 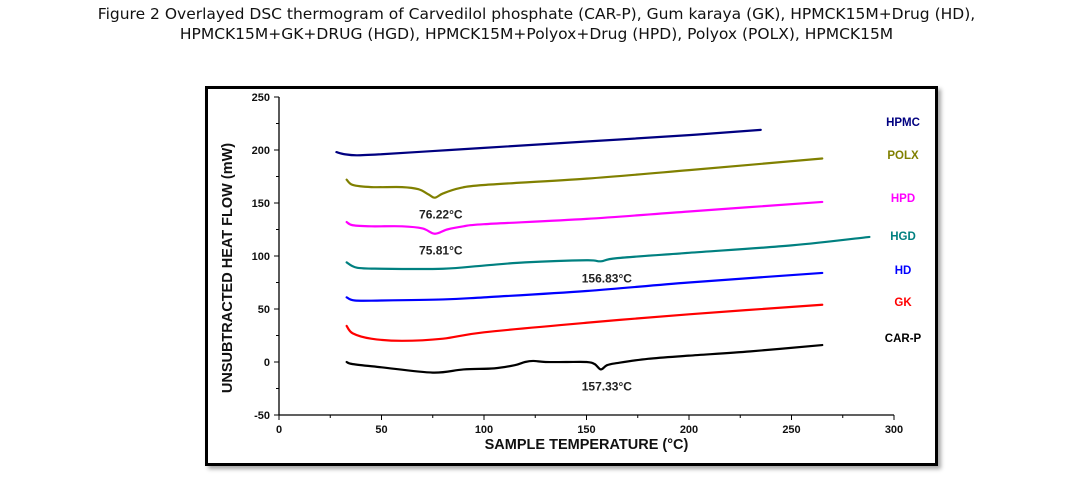 What do you see at coordinates (261, 151) in the screenshot?
I see `y-tick-label: 200` at bounding box center [261, 151].